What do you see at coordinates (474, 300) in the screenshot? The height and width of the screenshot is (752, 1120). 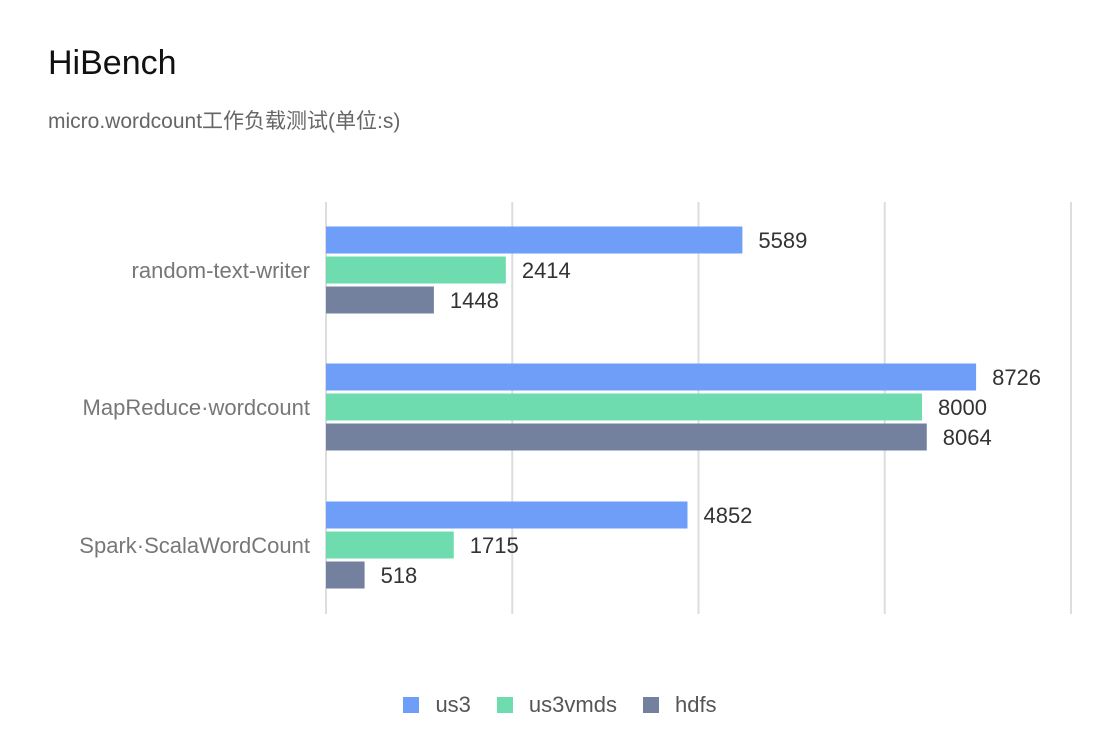 I see `data-label: 1448` at bounding box center [474, 300].